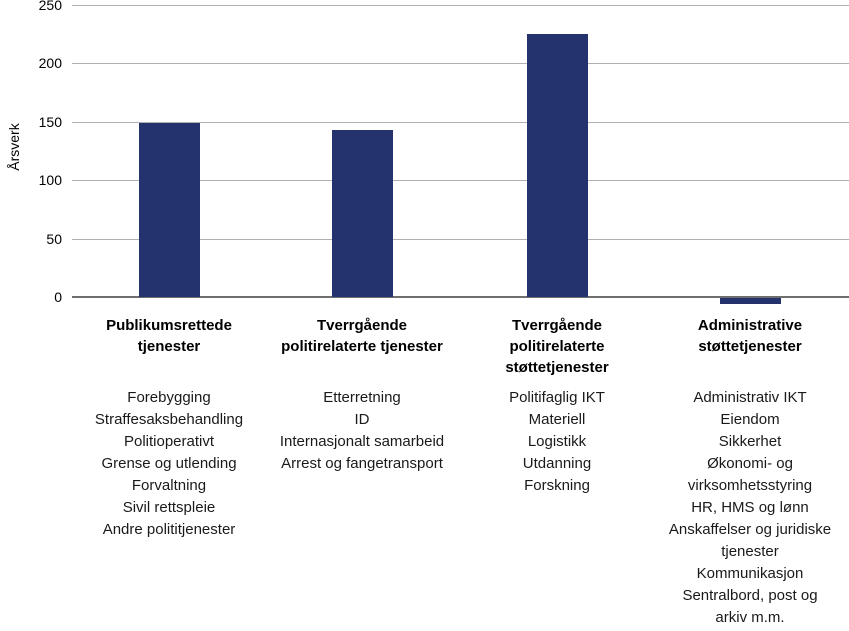  Describe the element at coordinates (750, 540) in the screenshot. I see `service-item: Anskaffelser og juridiske tjenester` at that location.